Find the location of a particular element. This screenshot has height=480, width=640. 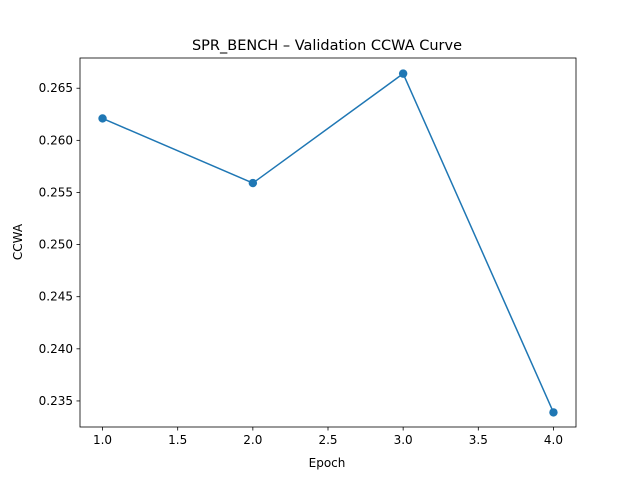

x-axis-label: Epoch is located at coordinates (327, 463).